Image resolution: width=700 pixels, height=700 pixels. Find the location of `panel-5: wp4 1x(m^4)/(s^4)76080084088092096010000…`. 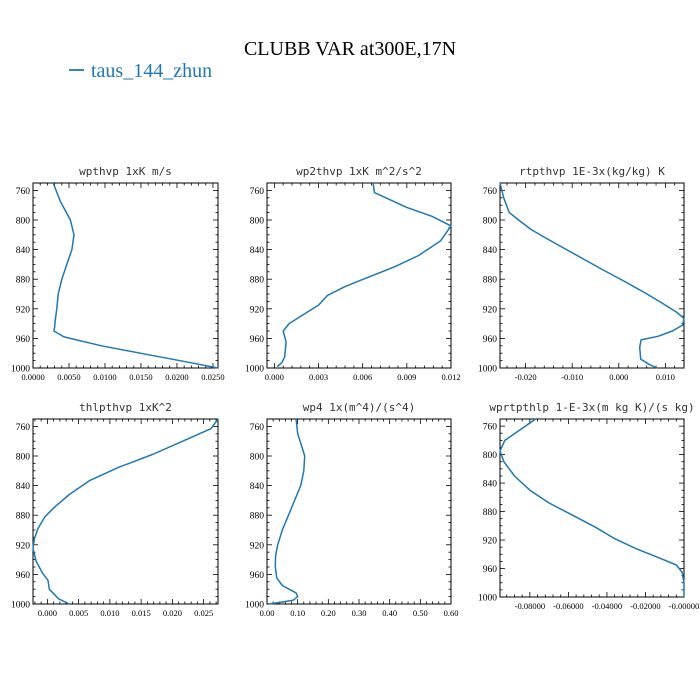

panel-5: wp4 1x(m^4)/(s^4)76080084088092096010000… is located at coordinates (351, 509).